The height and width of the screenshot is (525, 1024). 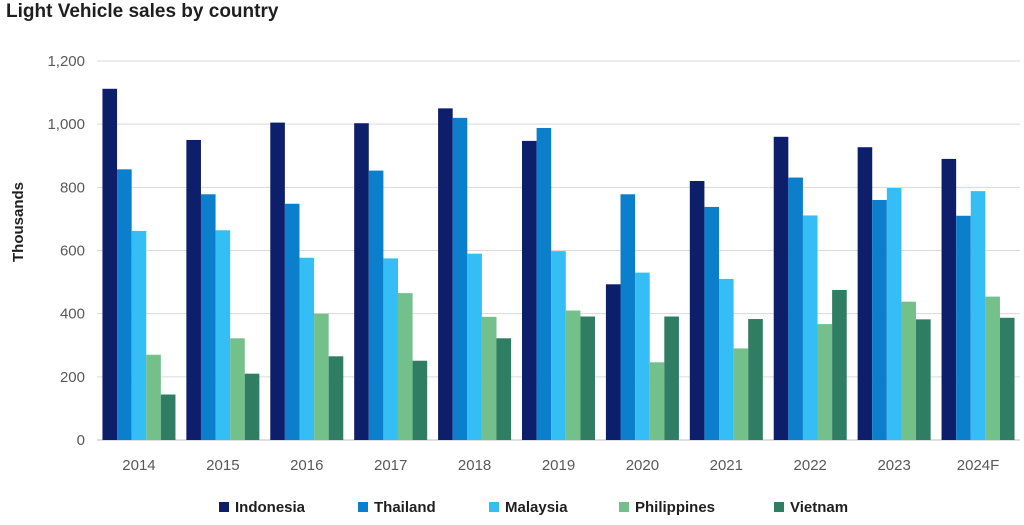 I want to click on legend-label: Indonesia, so click(x=270, y=507).